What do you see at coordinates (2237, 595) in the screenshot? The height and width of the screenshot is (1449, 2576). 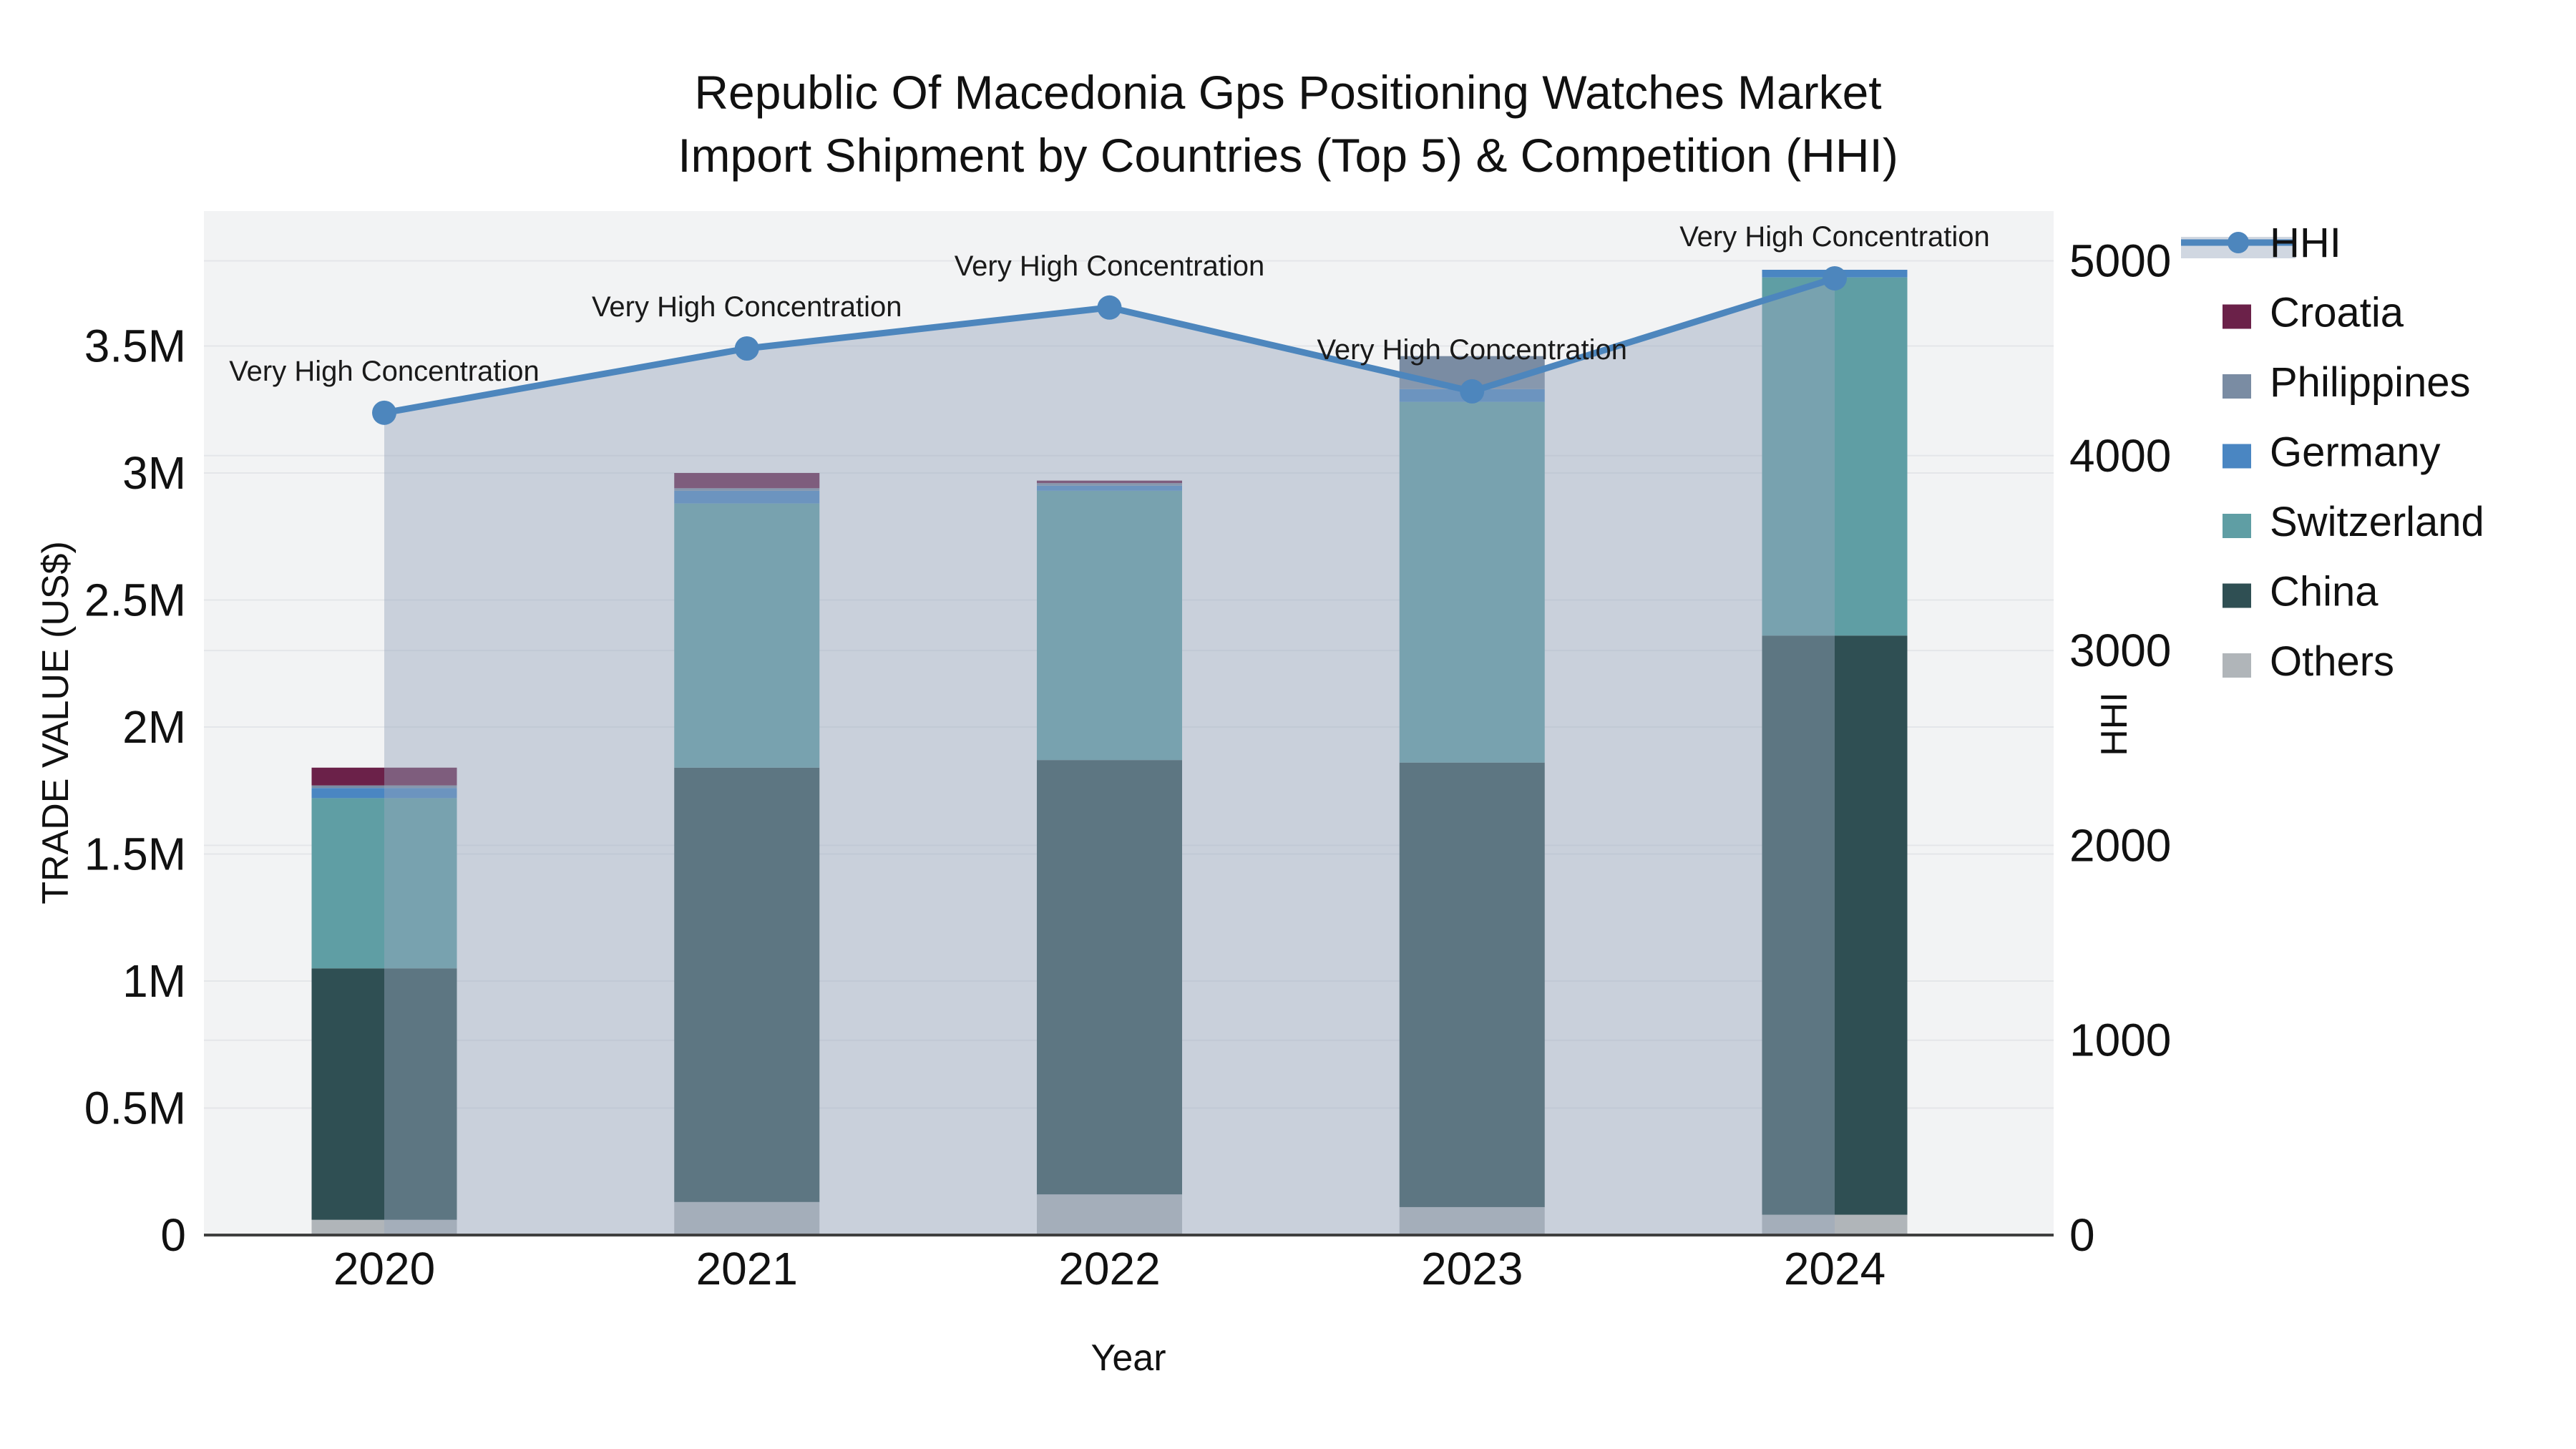 I see `legend-swatch-china` at bounding box center [2237, 595].